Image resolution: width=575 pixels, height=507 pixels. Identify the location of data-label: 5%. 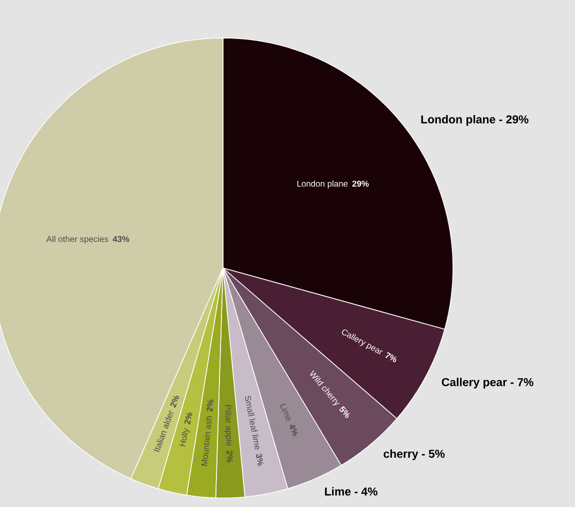
(345, 412).